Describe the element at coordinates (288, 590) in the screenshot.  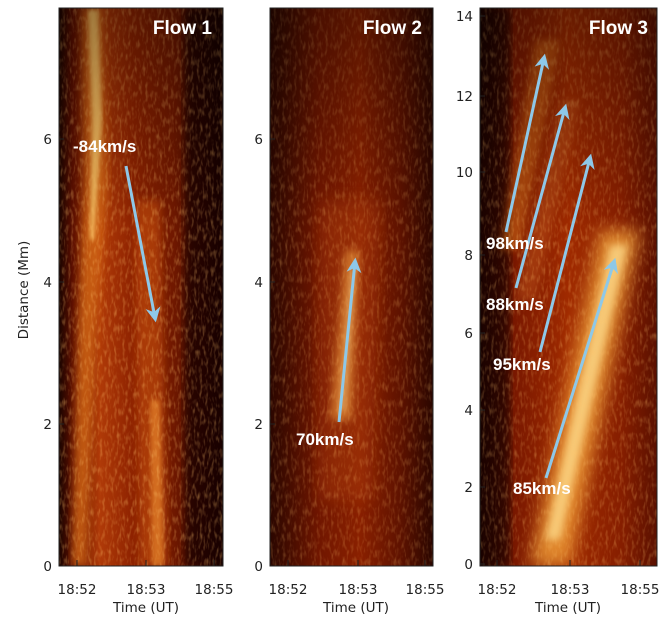
I see `panel-2-xtick-1852: 18:52` at that location.